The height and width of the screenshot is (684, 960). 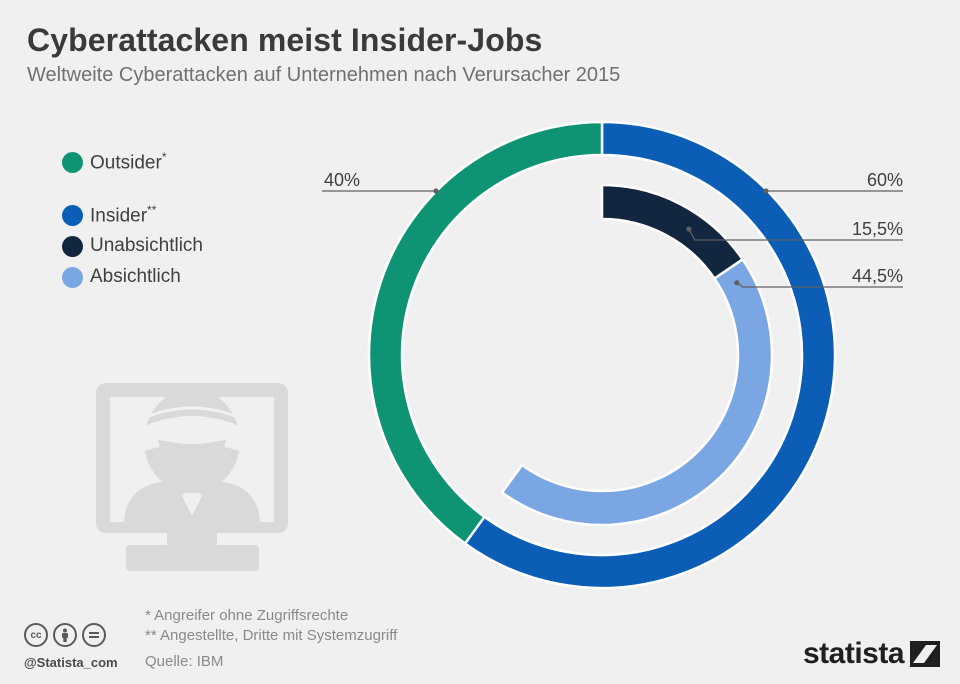 I want to click on value-label-outsider: 40%, so click(x=342, y=180).